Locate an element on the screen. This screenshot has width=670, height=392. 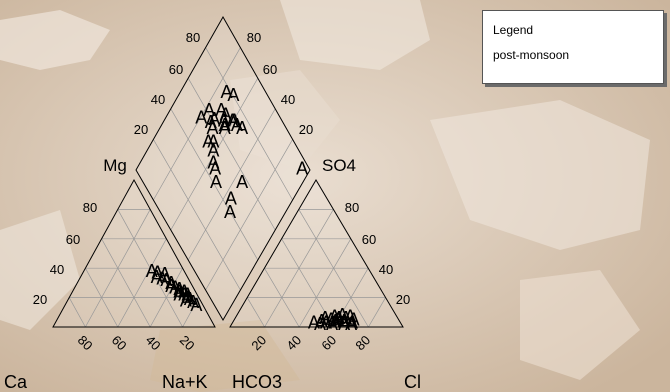
diamond-data-point-19: A is located at coordinates (211, 122).